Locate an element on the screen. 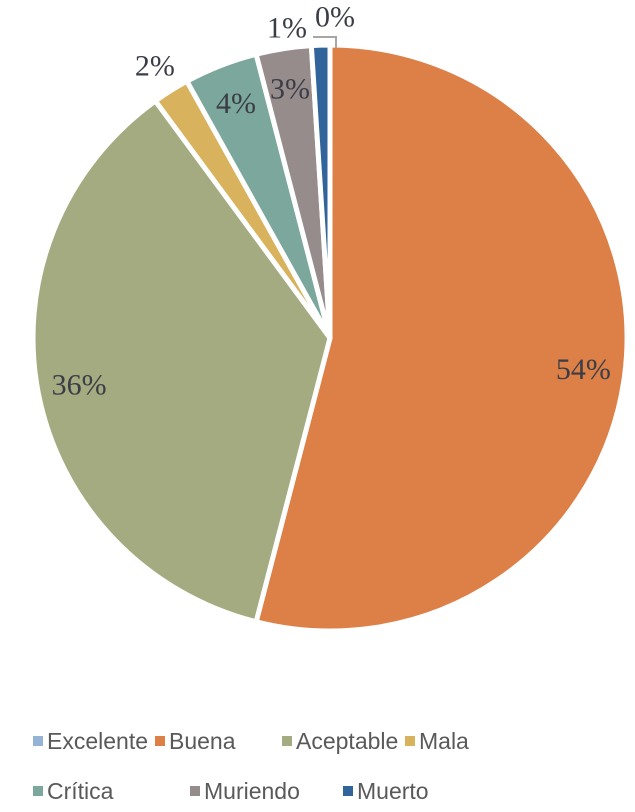 This screenshot has height=812, width=635. legend-item-muerto: Muerto is located at coordinates (386, 791).